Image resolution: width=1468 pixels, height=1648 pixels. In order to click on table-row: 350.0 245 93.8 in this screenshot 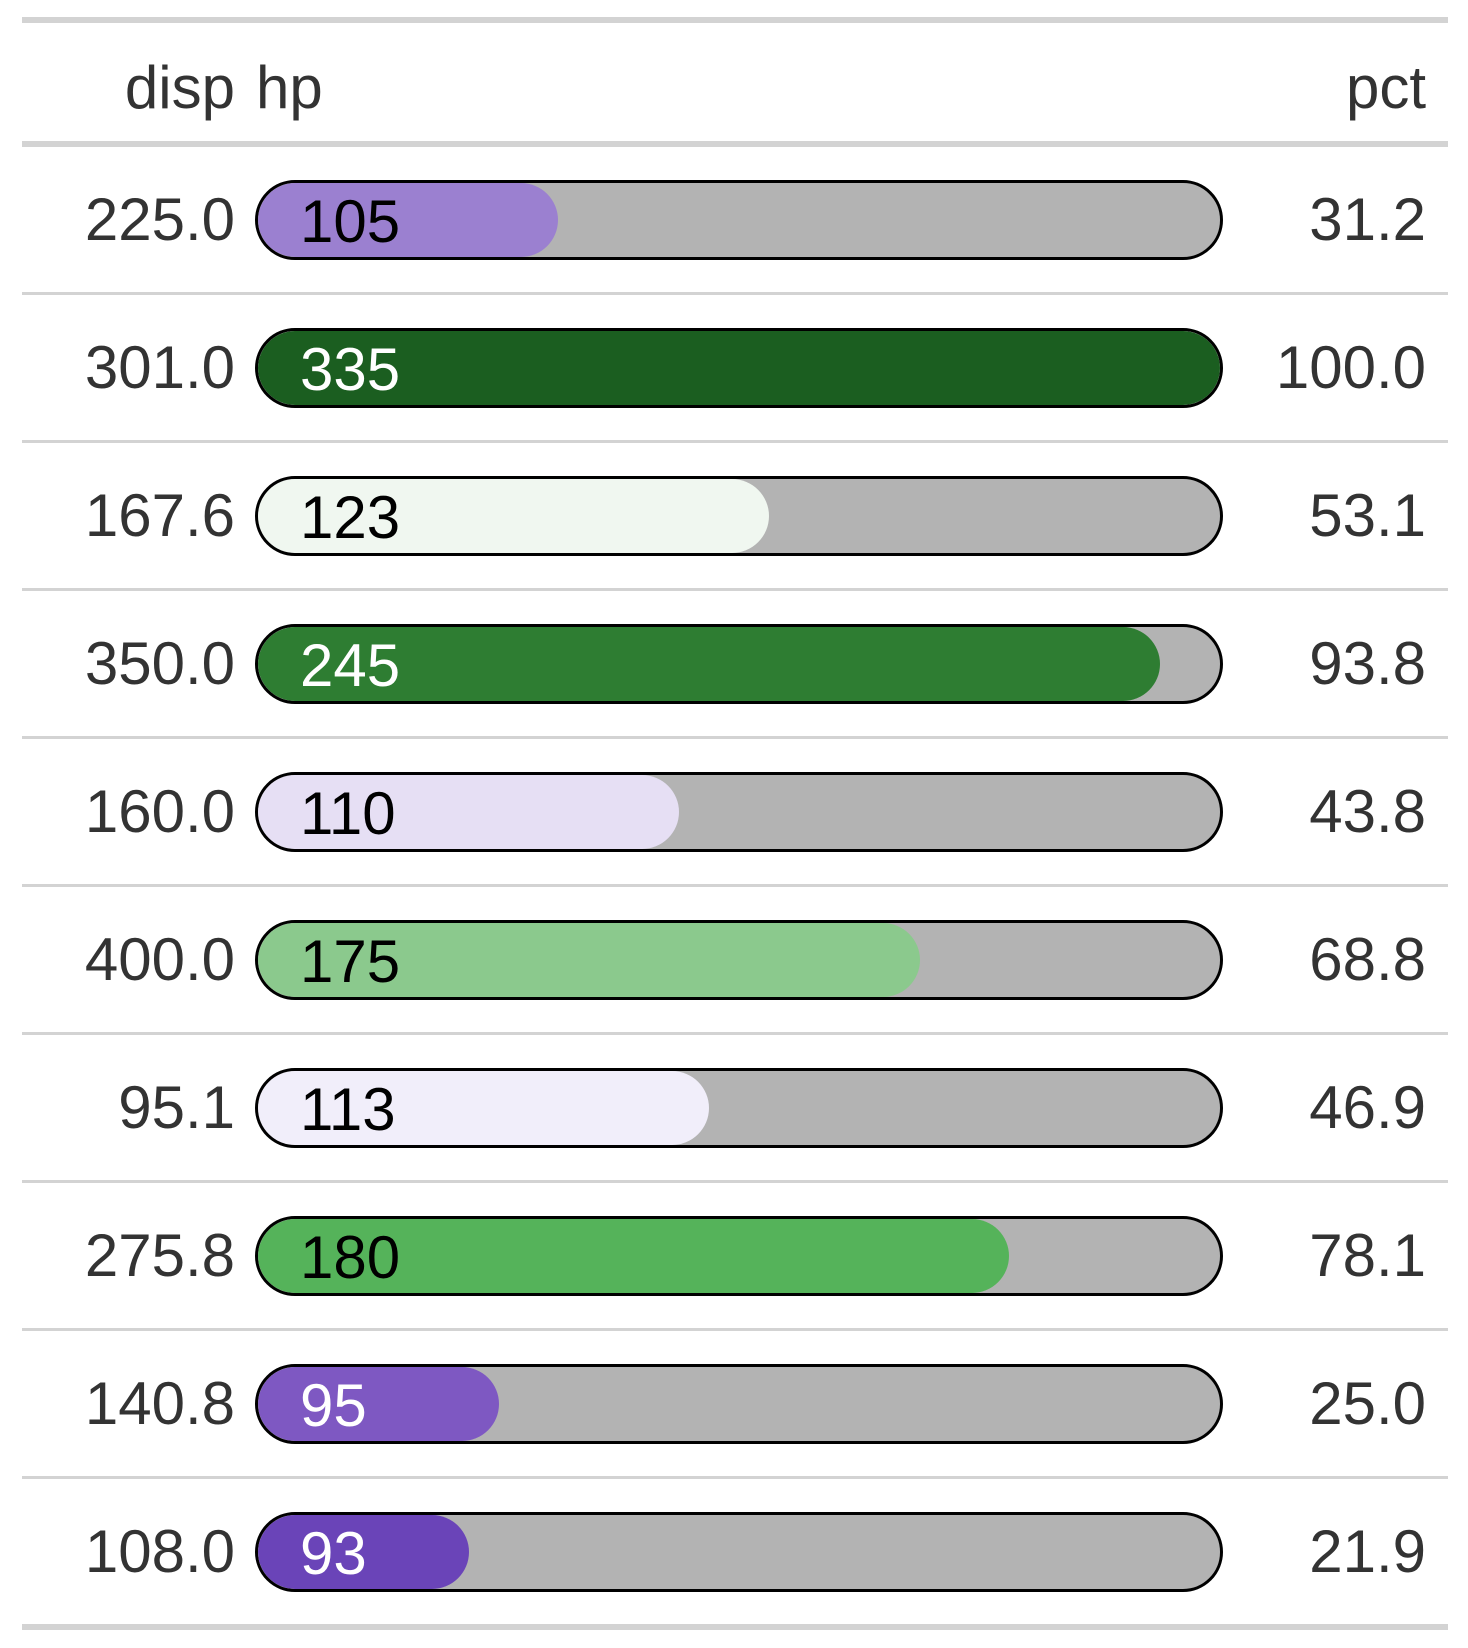, I will do `click(735, 665)`.